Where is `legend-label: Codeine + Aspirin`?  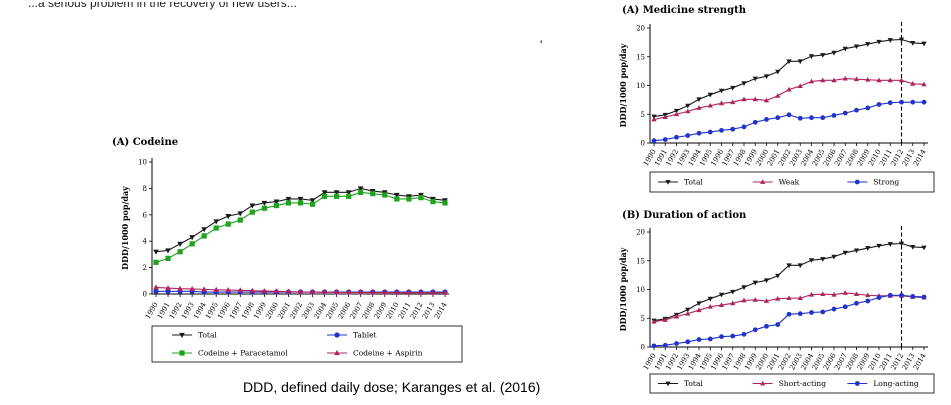 legend-label: Codeine + Aspirin is located at coordinates (388, 353).